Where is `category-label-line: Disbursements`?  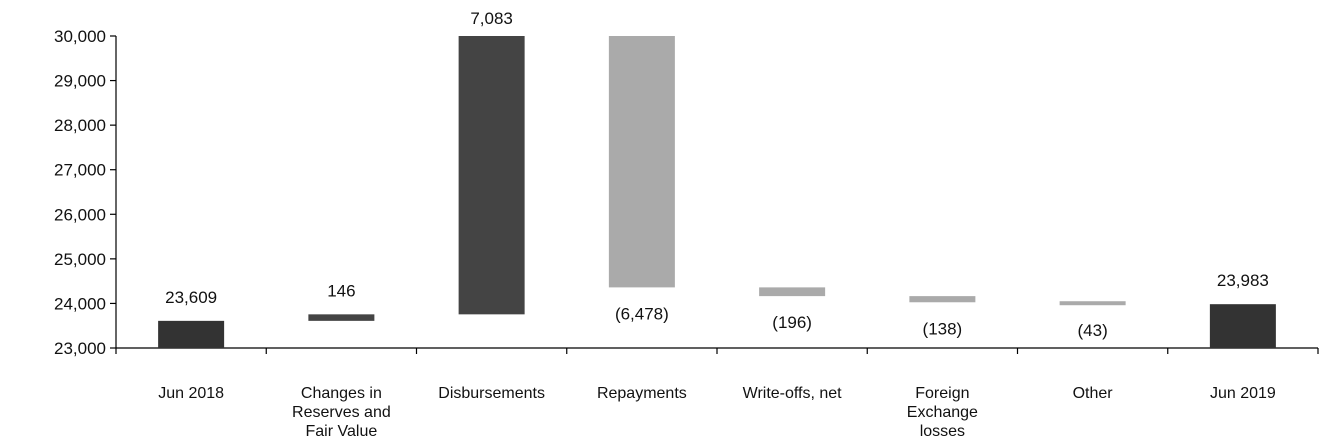 category-label-line: Disbursements is located at coordinates (491, 393).